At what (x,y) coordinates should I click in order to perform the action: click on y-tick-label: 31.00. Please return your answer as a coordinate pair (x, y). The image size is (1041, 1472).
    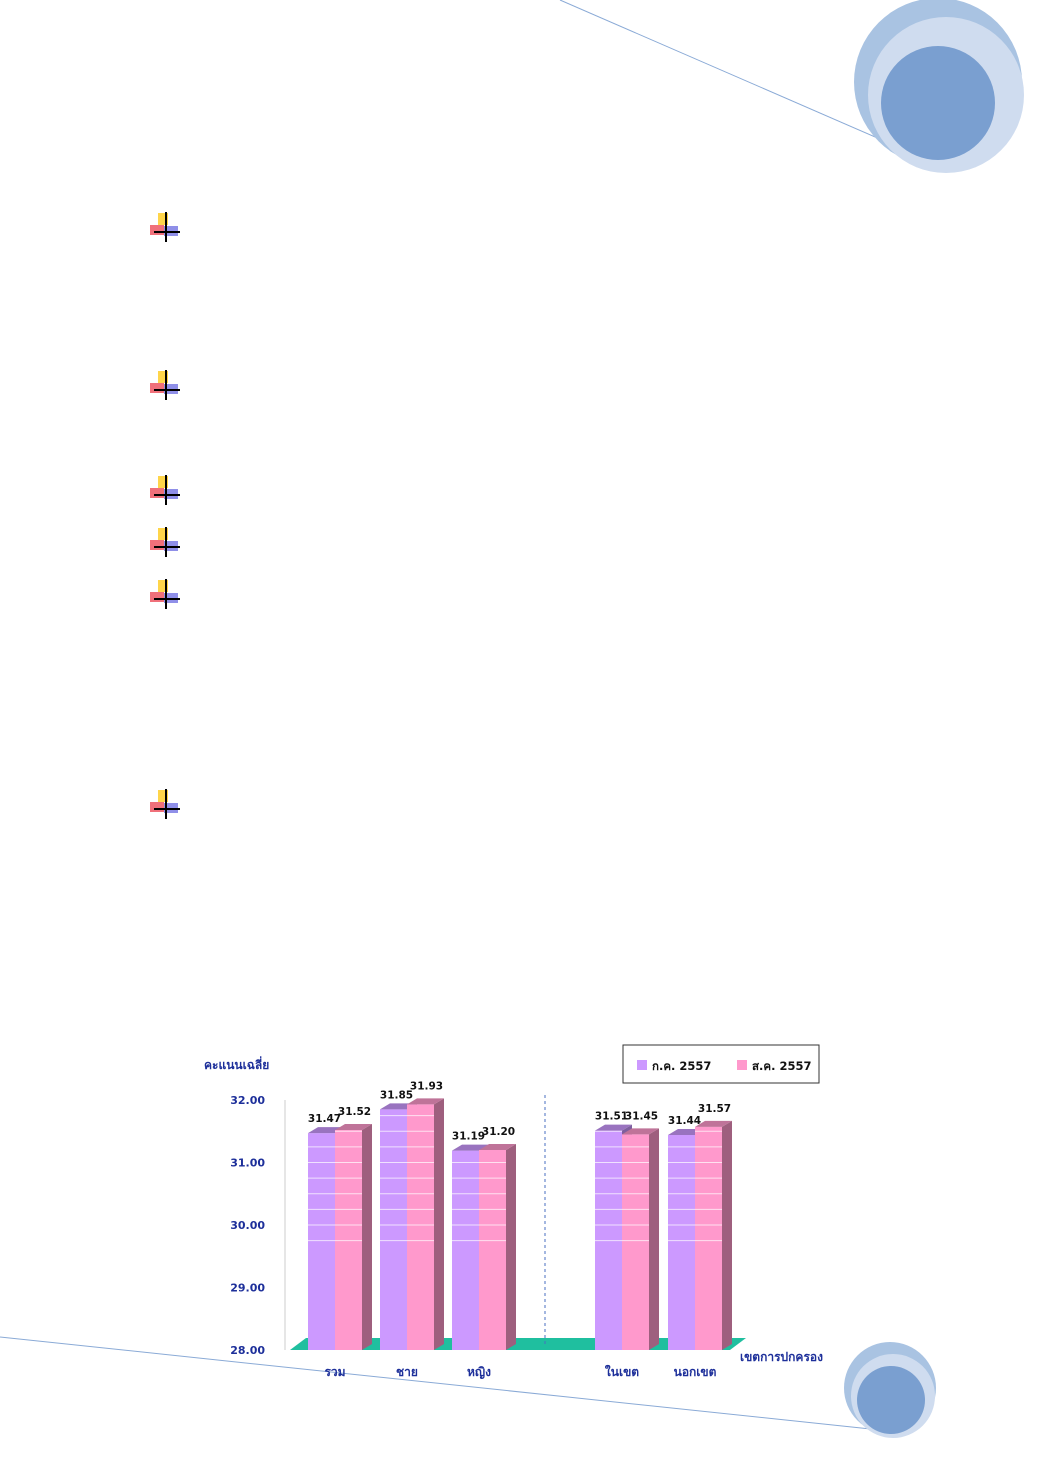
    Looking at the image, I should click on (247, 1163).